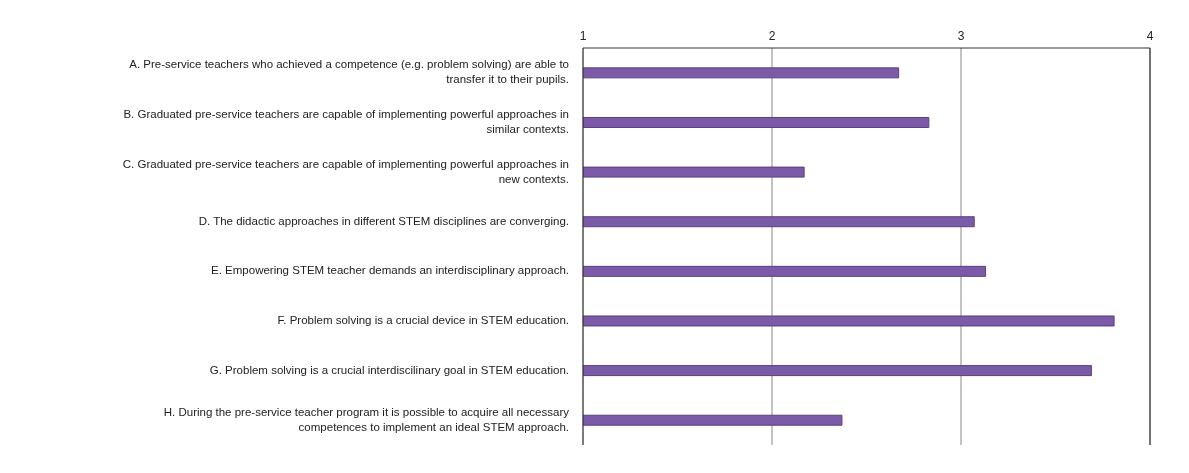  What do you see at coordinates (390, 270) in the screenshot?
I see `y-tick-label: E. Empowering STEM teacher demands an interdisciplinary approach.` at bounding box center [390, 270].